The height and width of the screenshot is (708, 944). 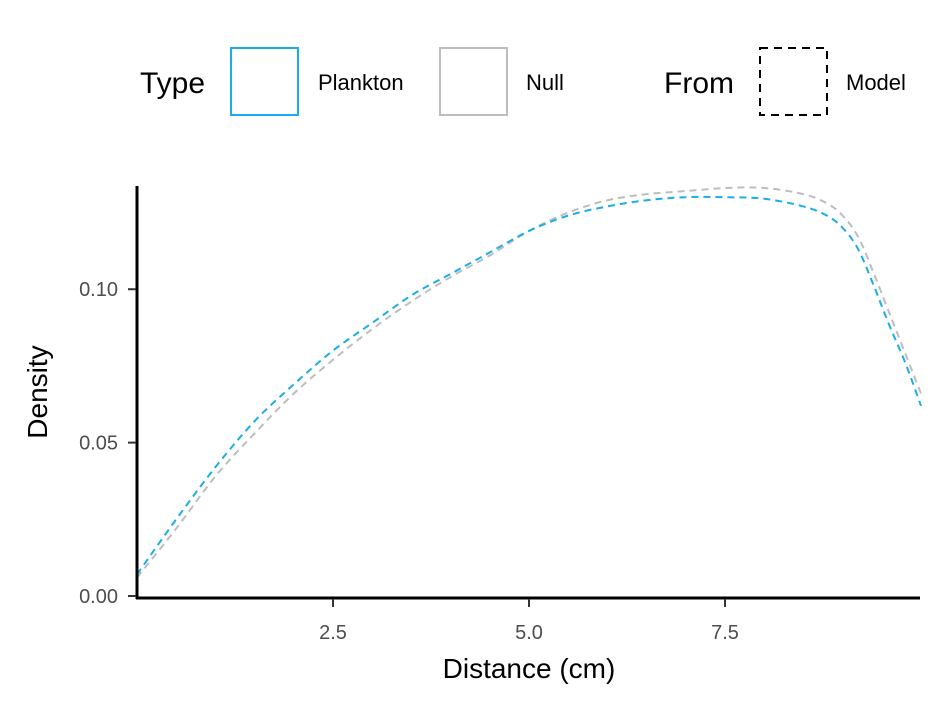 I want to click on y-tick-label: 0.00, so click(x=98, y=597).